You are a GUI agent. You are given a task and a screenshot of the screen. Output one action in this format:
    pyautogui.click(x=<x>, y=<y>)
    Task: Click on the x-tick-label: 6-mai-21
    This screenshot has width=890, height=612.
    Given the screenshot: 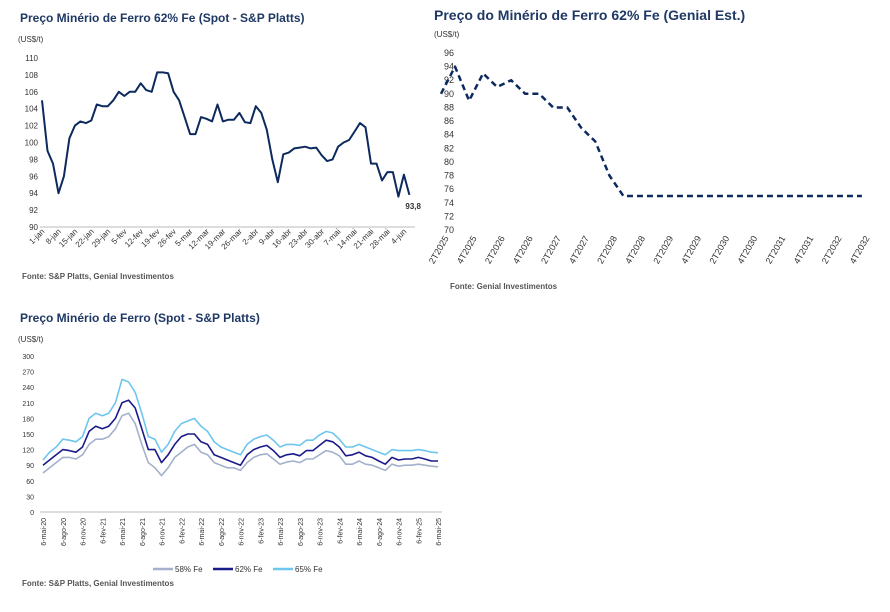 What is the action you would take?
    pyautogui.click(x=123, y=532)
    